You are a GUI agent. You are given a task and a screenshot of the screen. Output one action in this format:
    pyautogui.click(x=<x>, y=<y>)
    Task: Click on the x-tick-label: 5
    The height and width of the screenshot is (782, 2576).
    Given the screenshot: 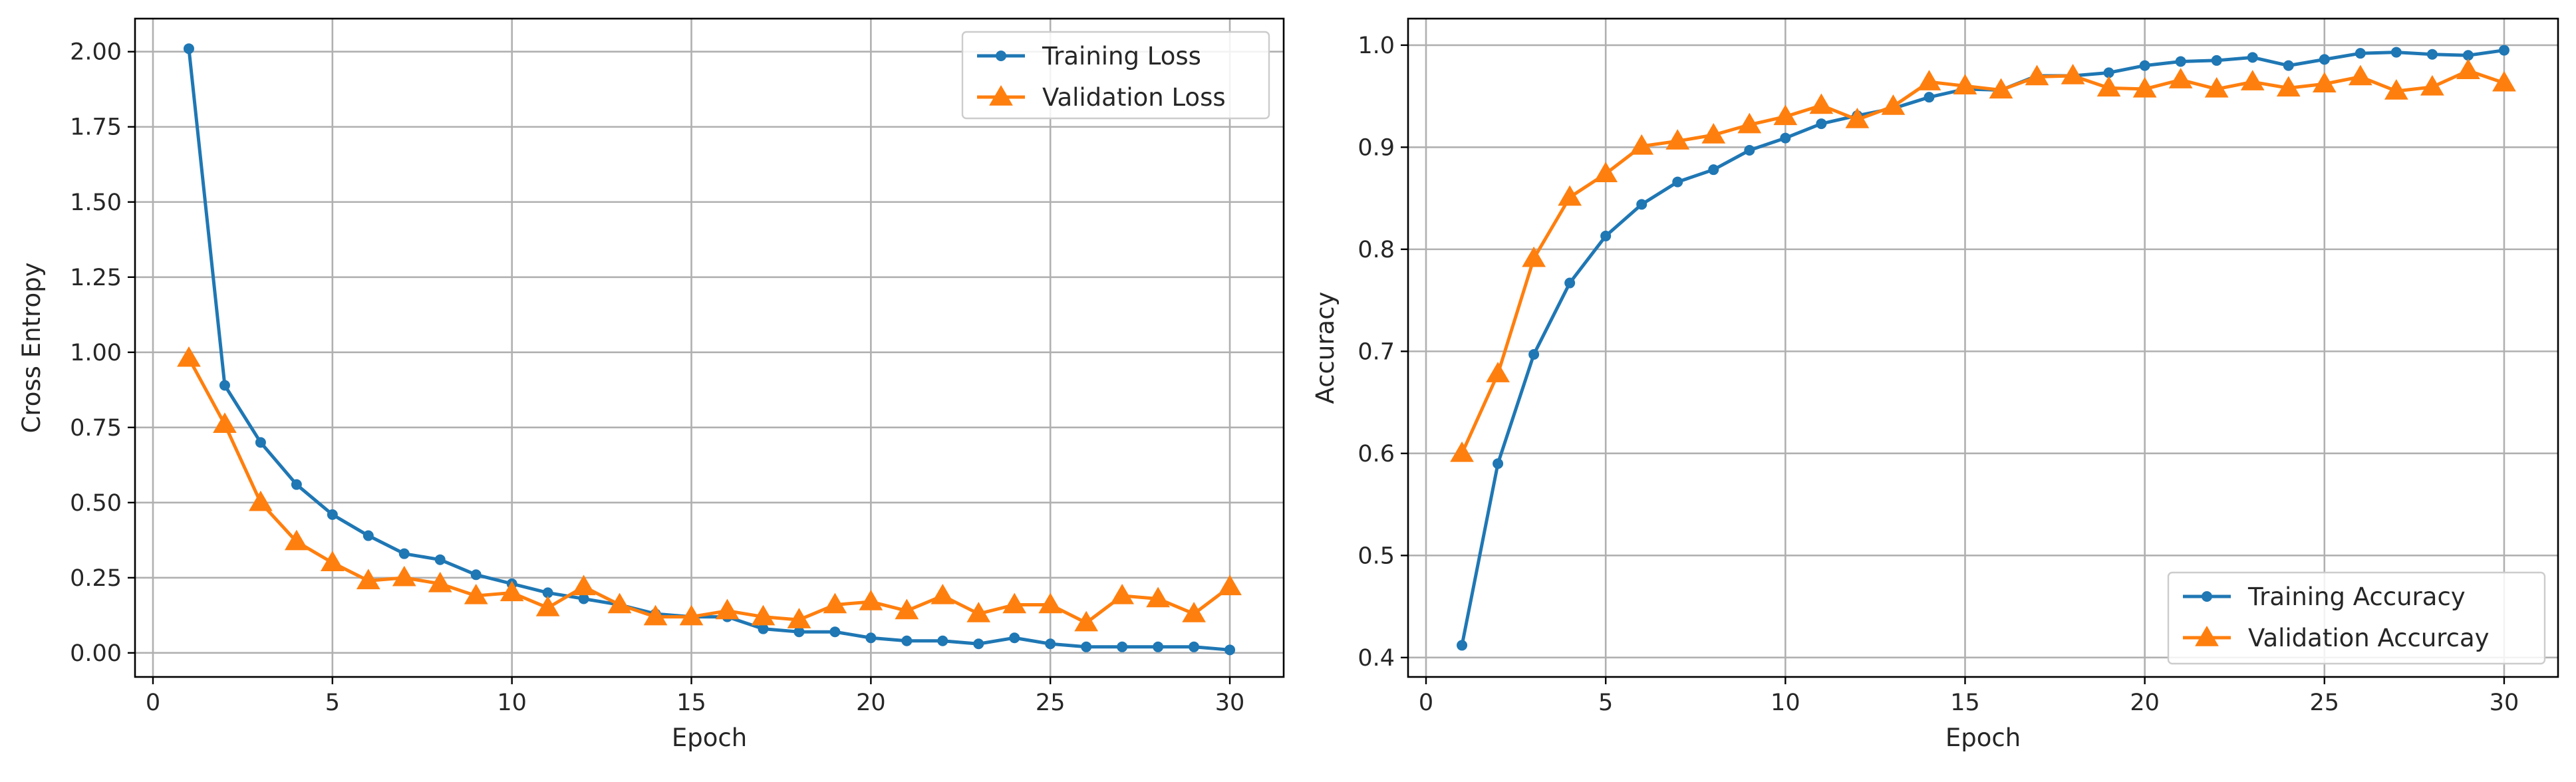 What is the action you would take?
    pyautogui.click(x=1605, y=703)
    